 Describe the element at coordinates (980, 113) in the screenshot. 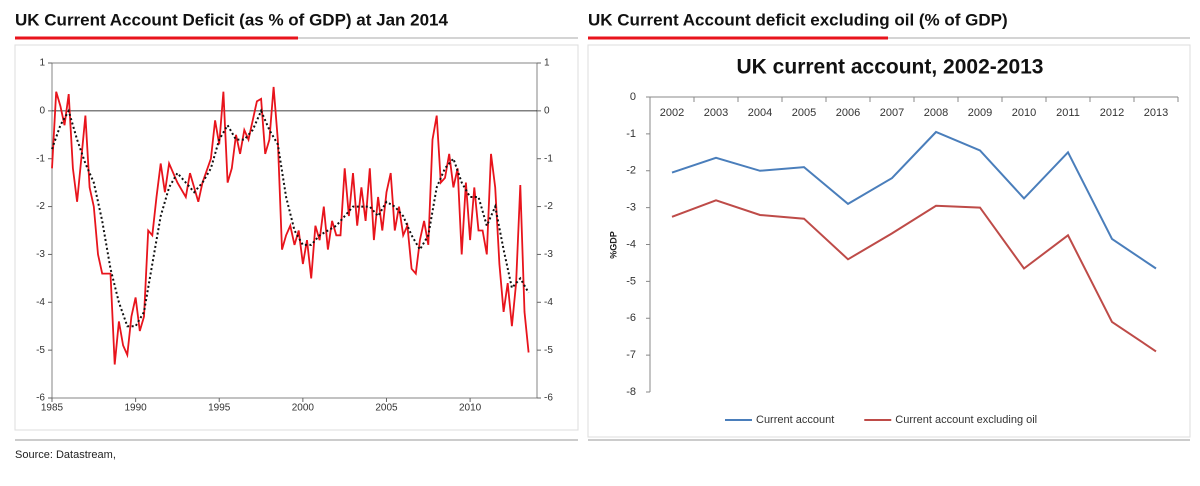

I see `x-tick-label: 2009` at that location.